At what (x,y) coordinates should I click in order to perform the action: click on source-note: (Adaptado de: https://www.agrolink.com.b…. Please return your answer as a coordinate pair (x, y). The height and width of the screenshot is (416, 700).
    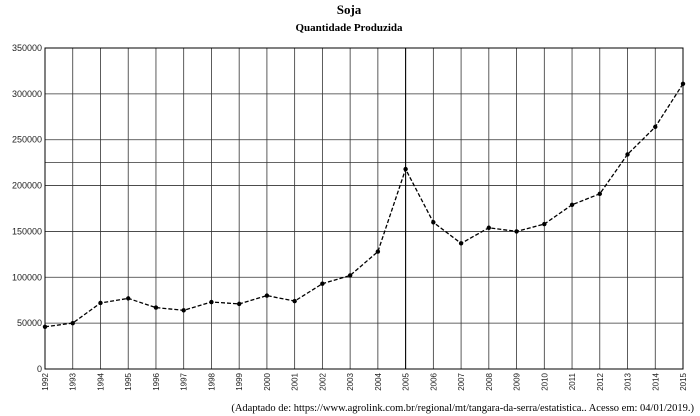
    Looking at the image, I should click on (462, 408).